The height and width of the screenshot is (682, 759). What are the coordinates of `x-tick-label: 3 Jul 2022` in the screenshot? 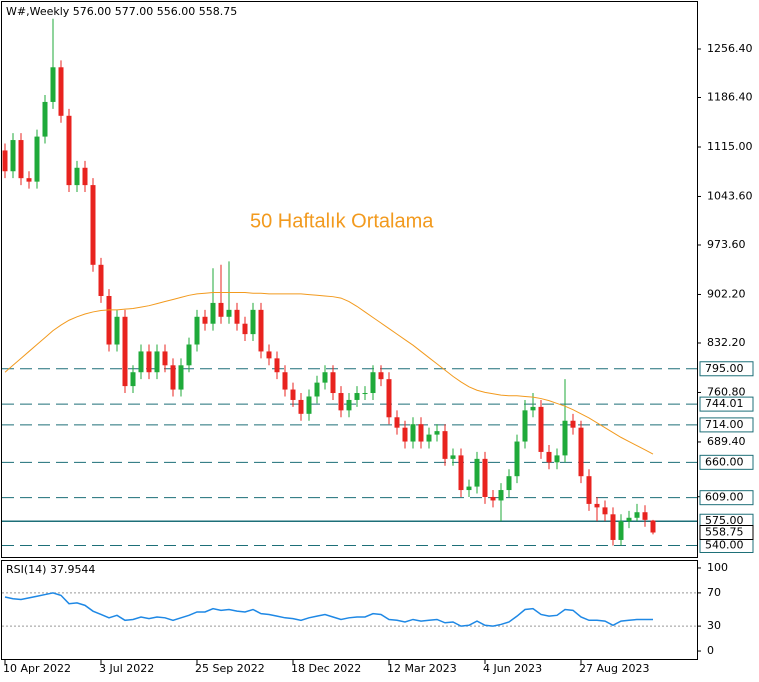 It's located at (126, 668).